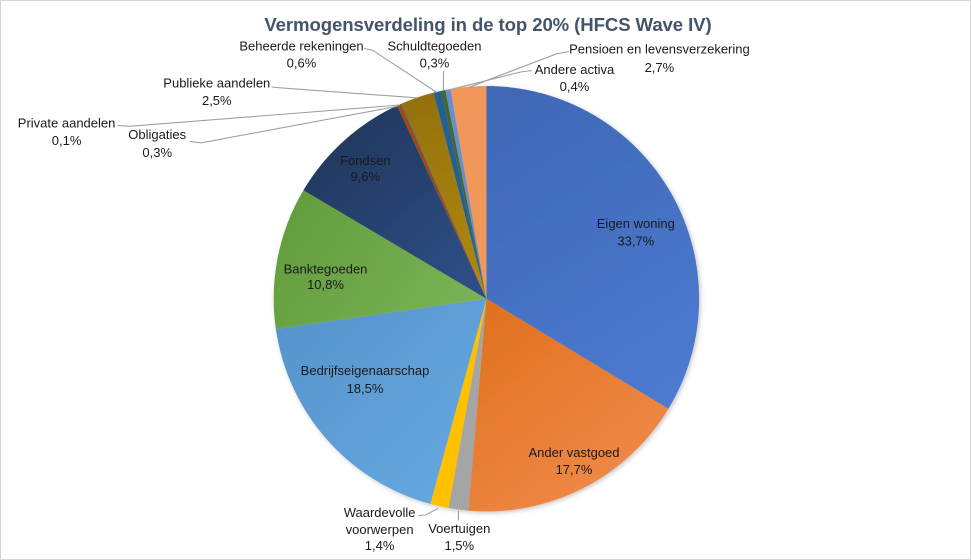  Describe the element at coordinates (459, 528) in the screenshot. I see `svg-text: Voertuigen` at that location.